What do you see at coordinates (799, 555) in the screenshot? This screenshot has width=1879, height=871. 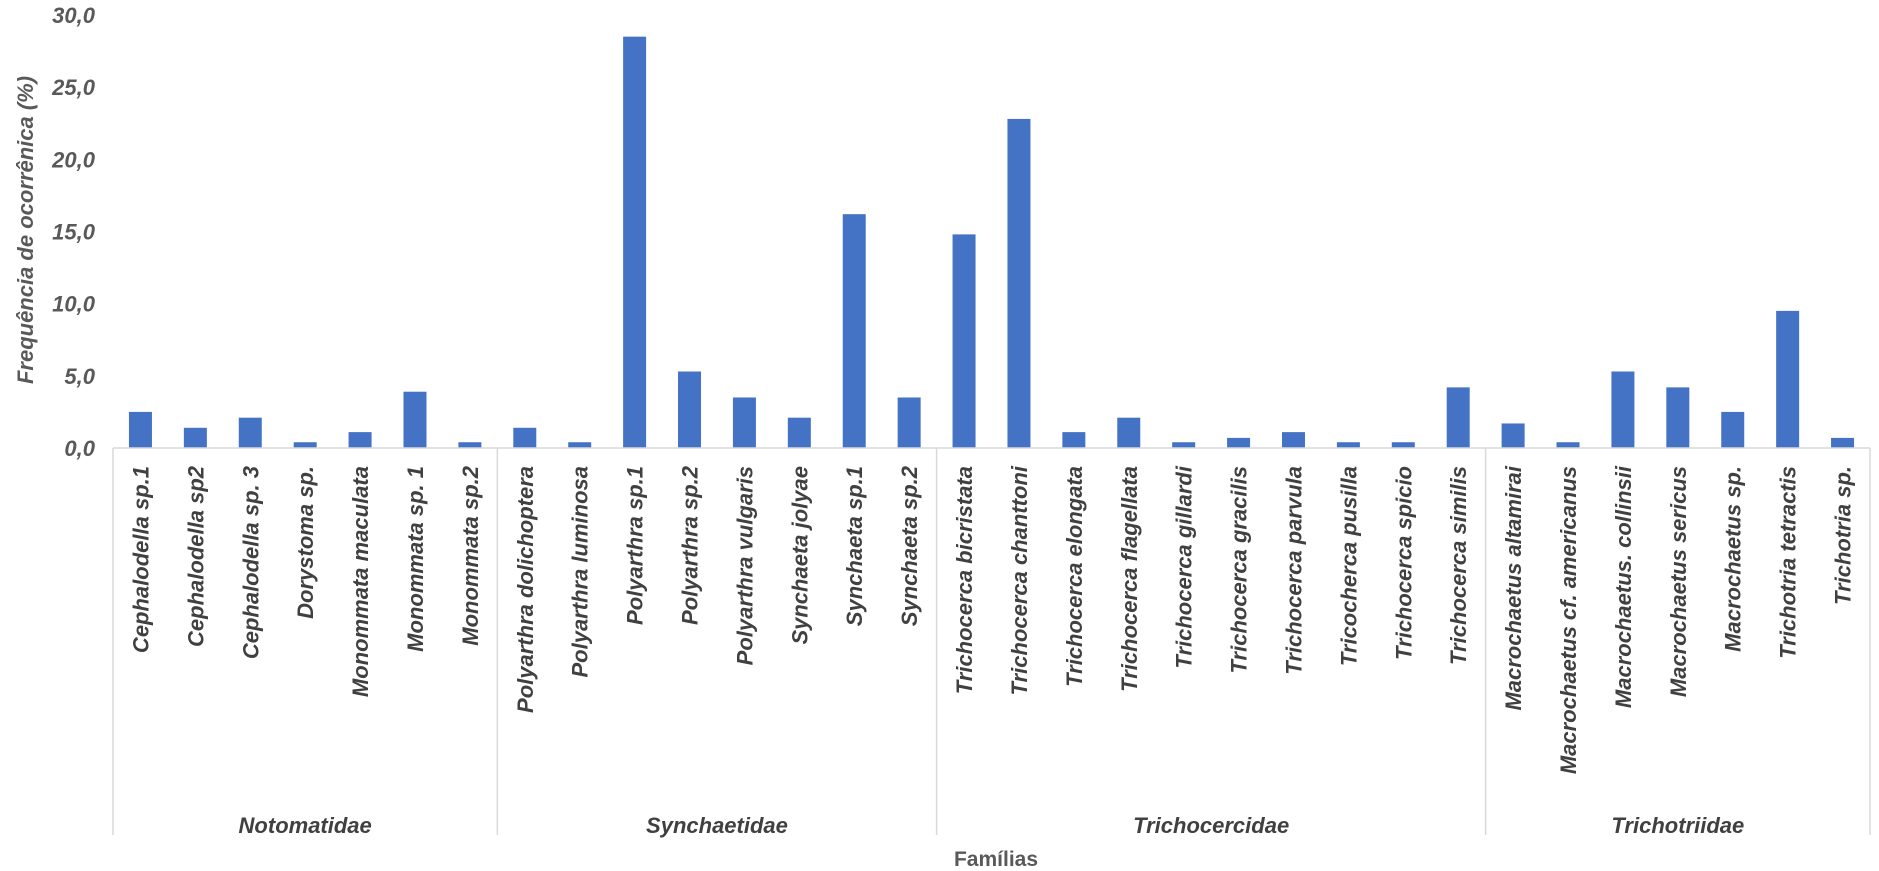 I see `category-label: Synchaeta jolyae` at bounding box center [799, 555].